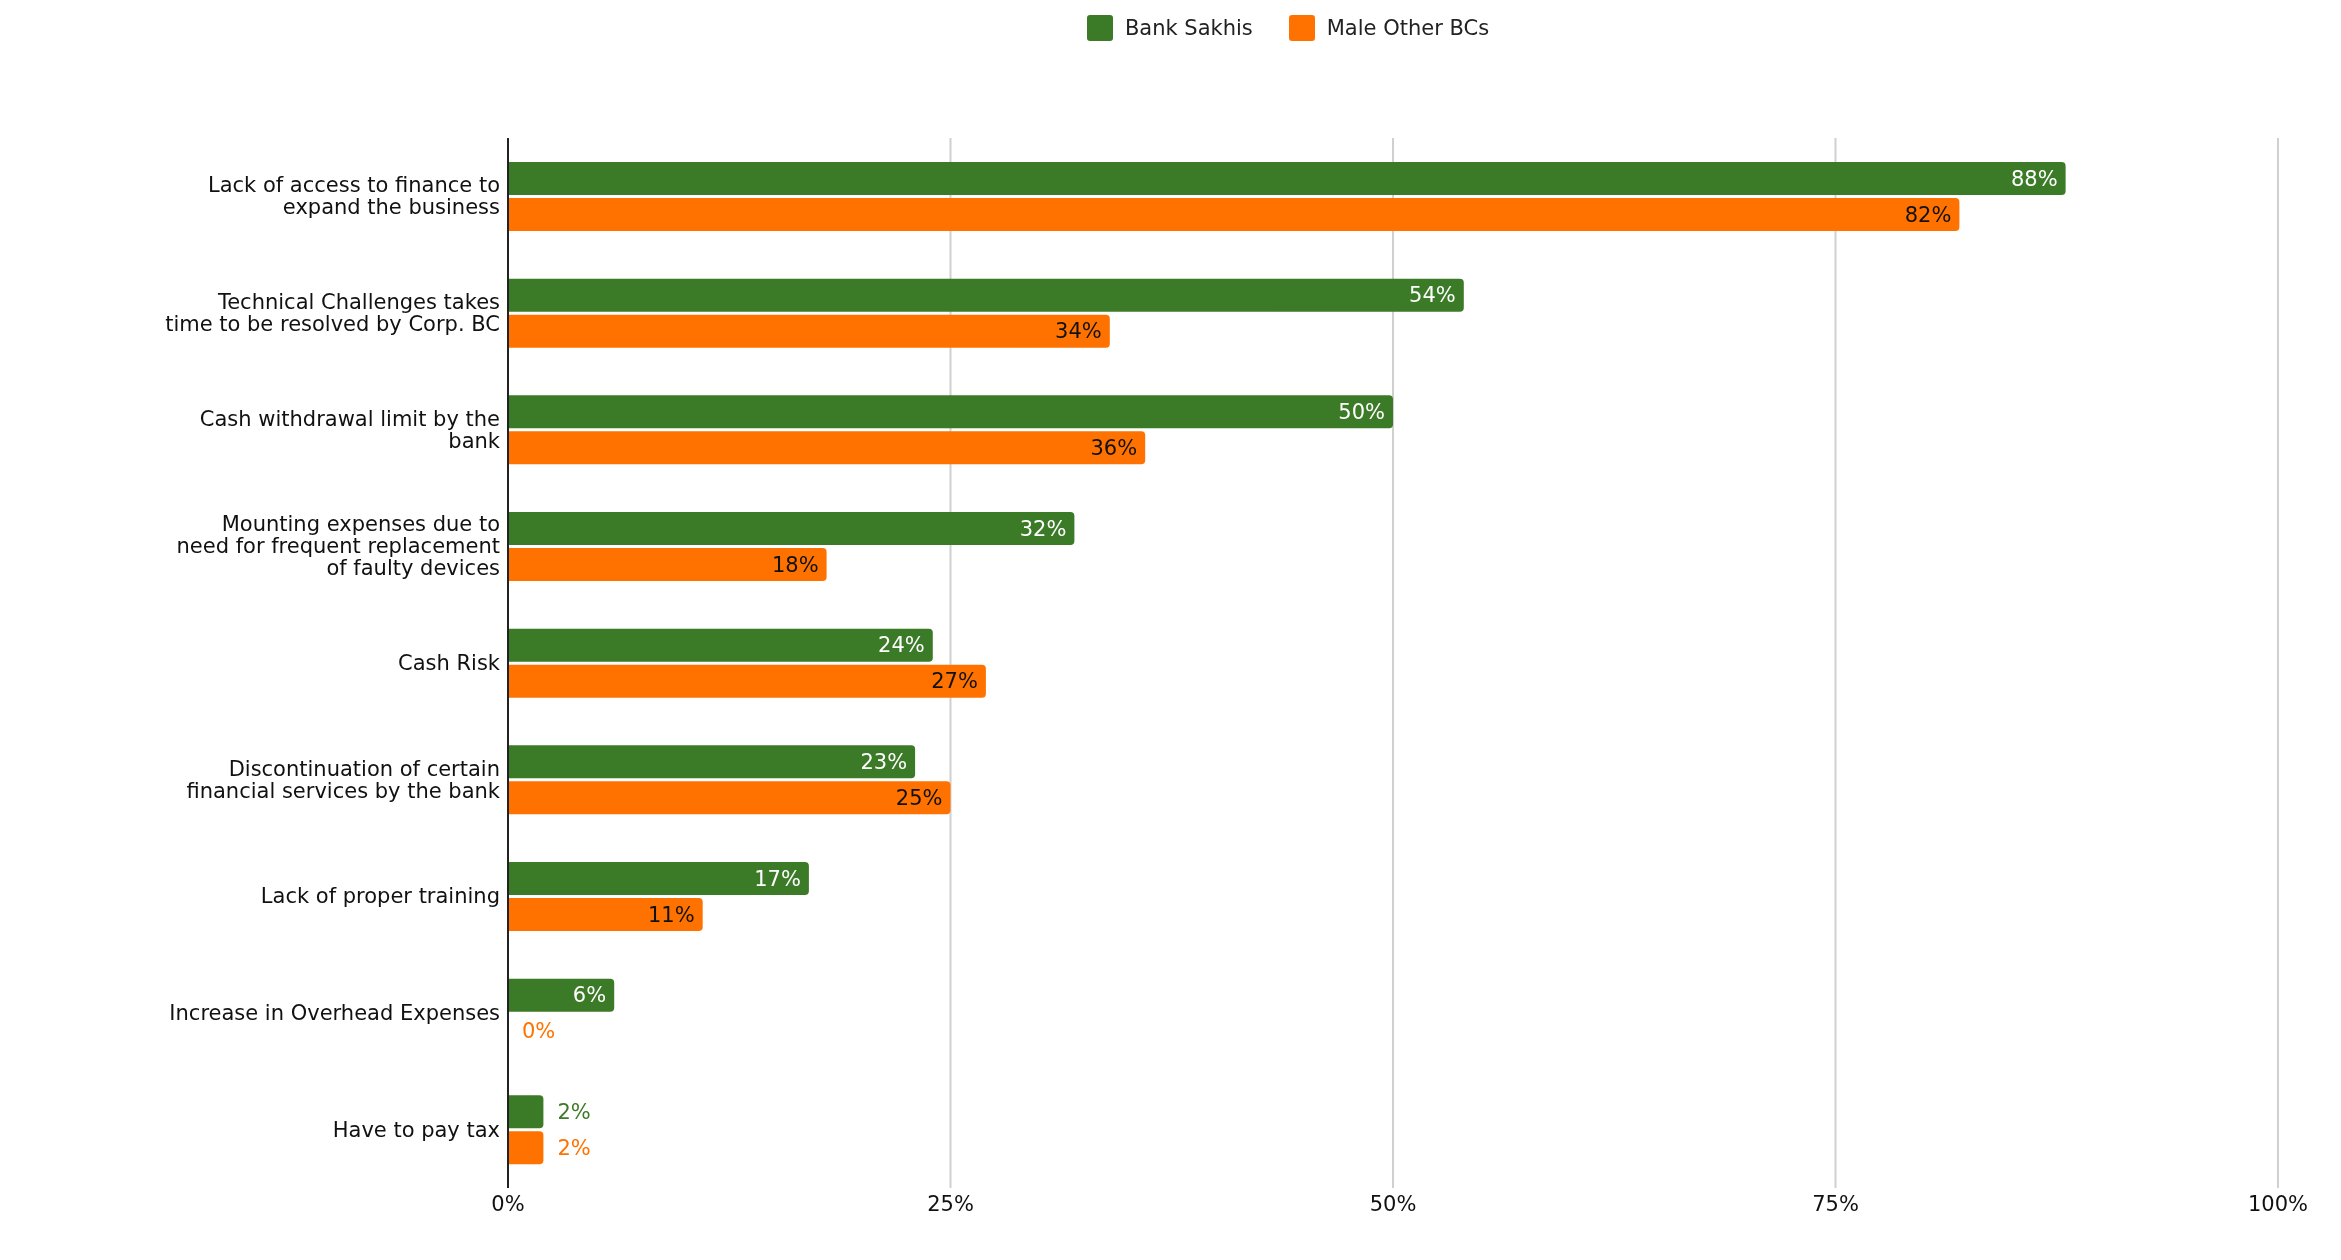  I want to click on data-label: 6%, so click(589, 995).